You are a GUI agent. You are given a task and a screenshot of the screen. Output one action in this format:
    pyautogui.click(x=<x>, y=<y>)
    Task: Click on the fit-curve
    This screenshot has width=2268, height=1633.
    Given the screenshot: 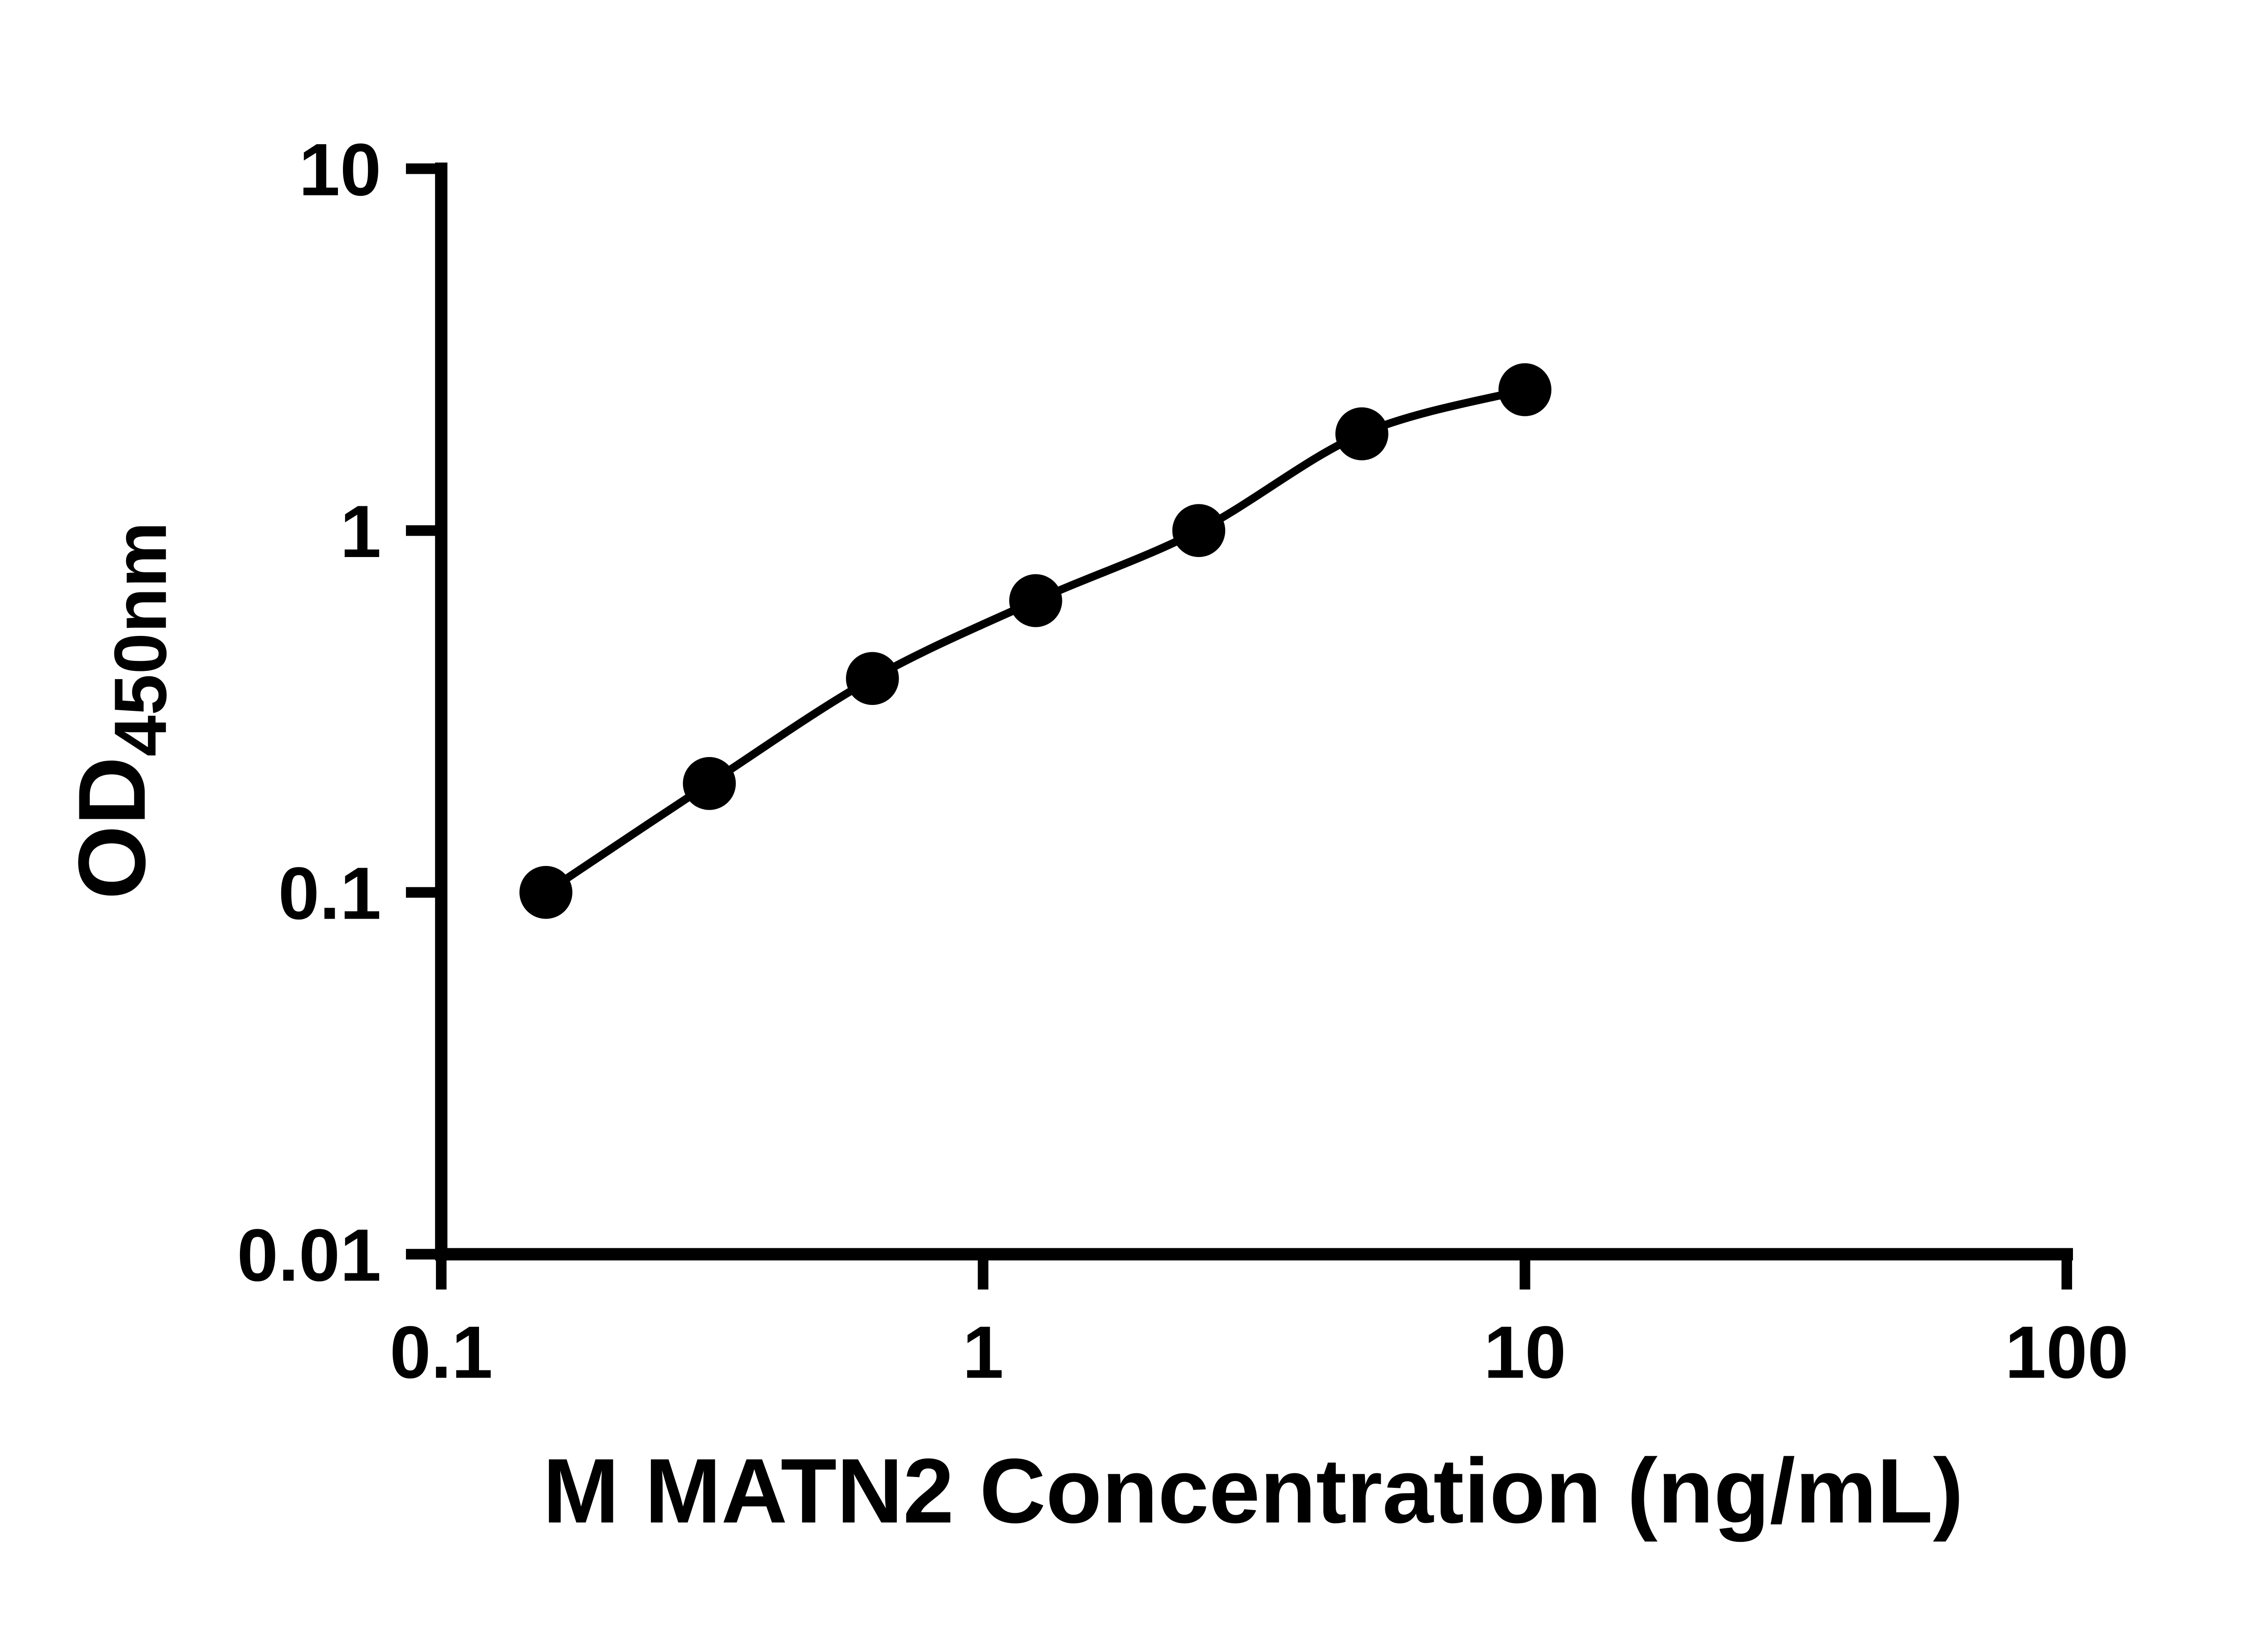 What is the action you would take?
    pyautogui.click(x=1035, y=641)
    